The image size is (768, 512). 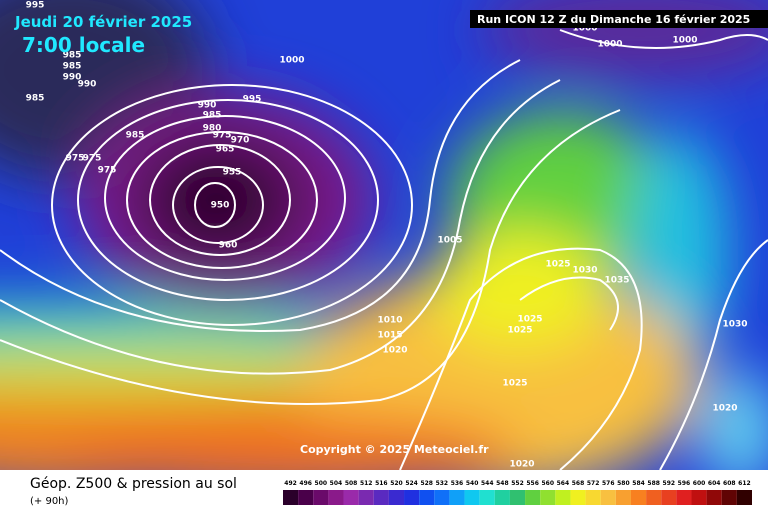 What do you see at coordinates (321, 483) in the screenshot?
I see `colorbar-label: 500` at bounding box center [321, 483].